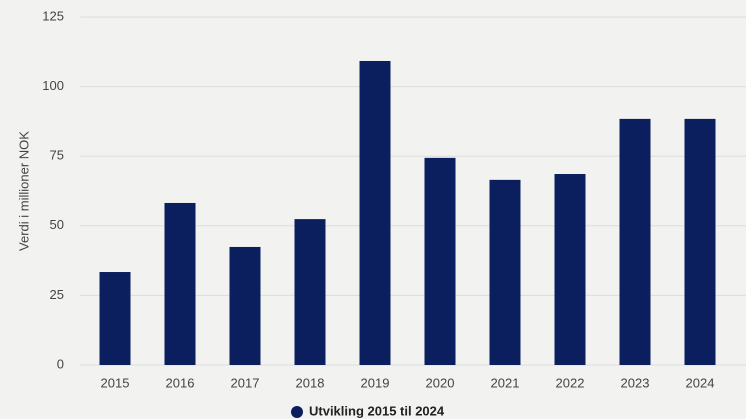 The image size is (746, 419). Describe the element at coordinates (57, 224) in the screenshot. I see `y-tick-label: 50` at that location.